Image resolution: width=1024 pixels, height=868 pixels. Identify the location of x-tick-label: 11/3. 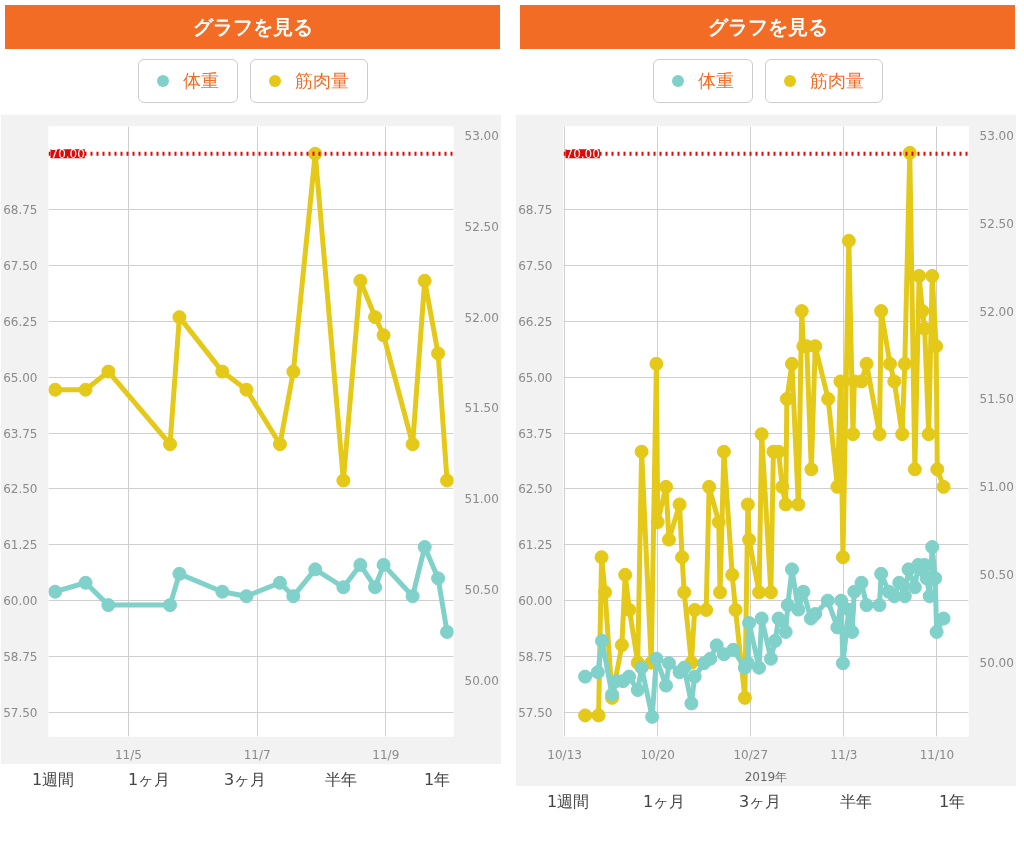
(844, 754).